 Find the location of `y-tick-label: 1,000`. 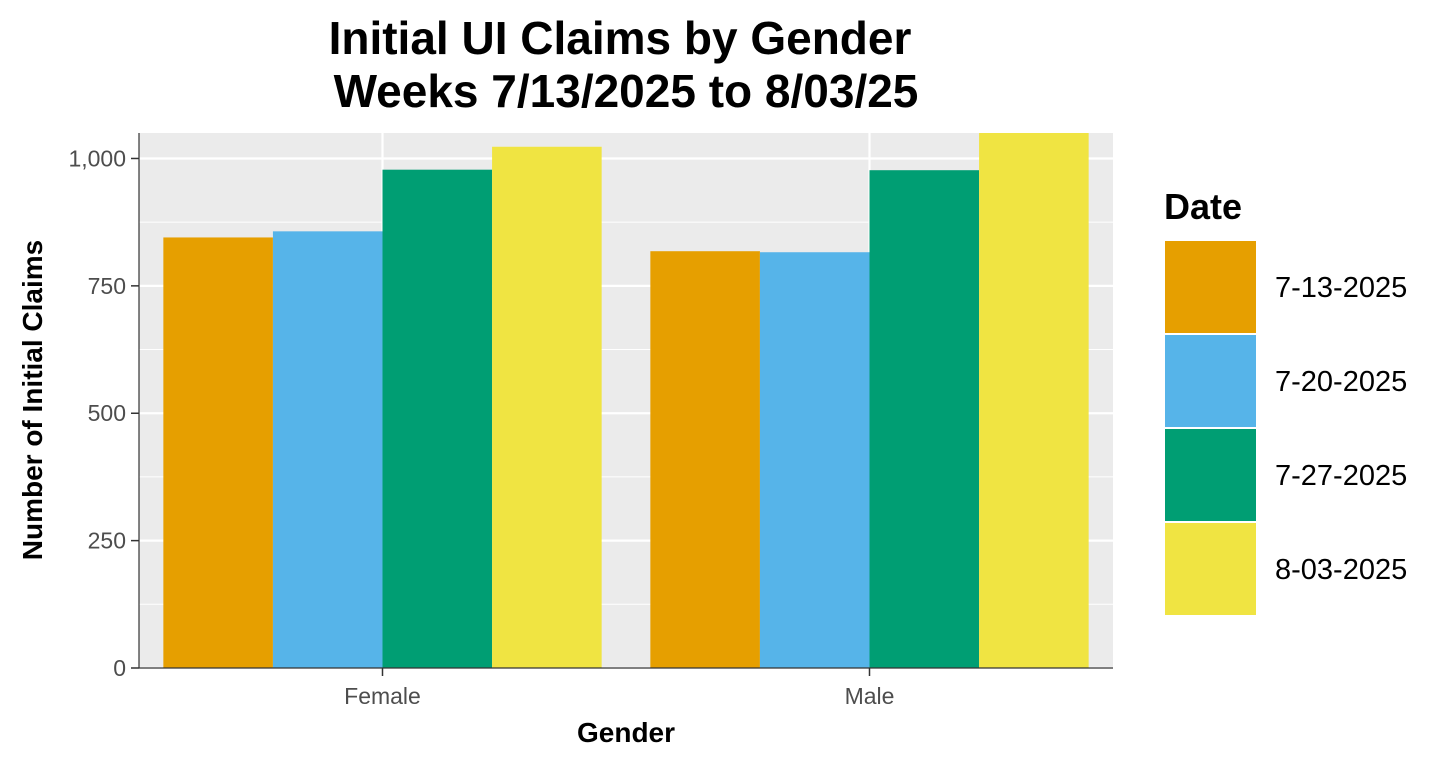

y-tick-label: 1,000 is located at coordinates (97, 158).